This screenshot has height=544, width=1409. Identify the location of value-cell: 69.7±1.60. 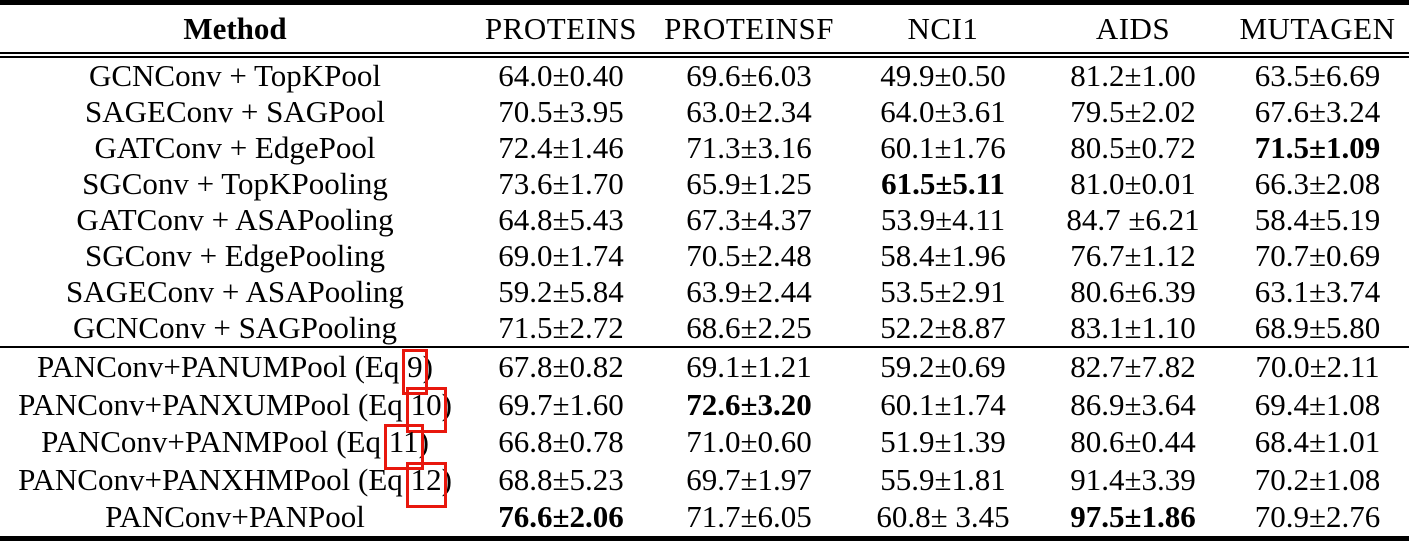
(561, 404).